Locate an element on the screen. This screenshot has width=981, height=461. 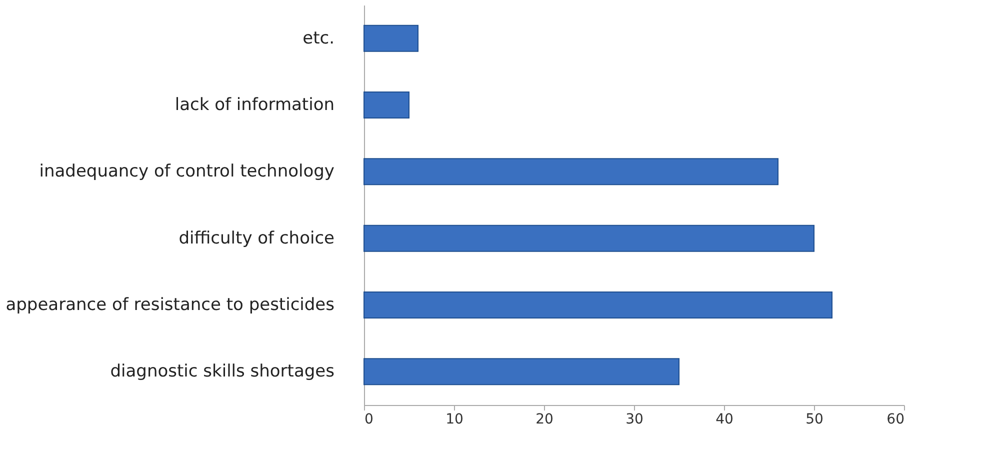
y-tick-label: lack of information is located at coordinates (254, 105).